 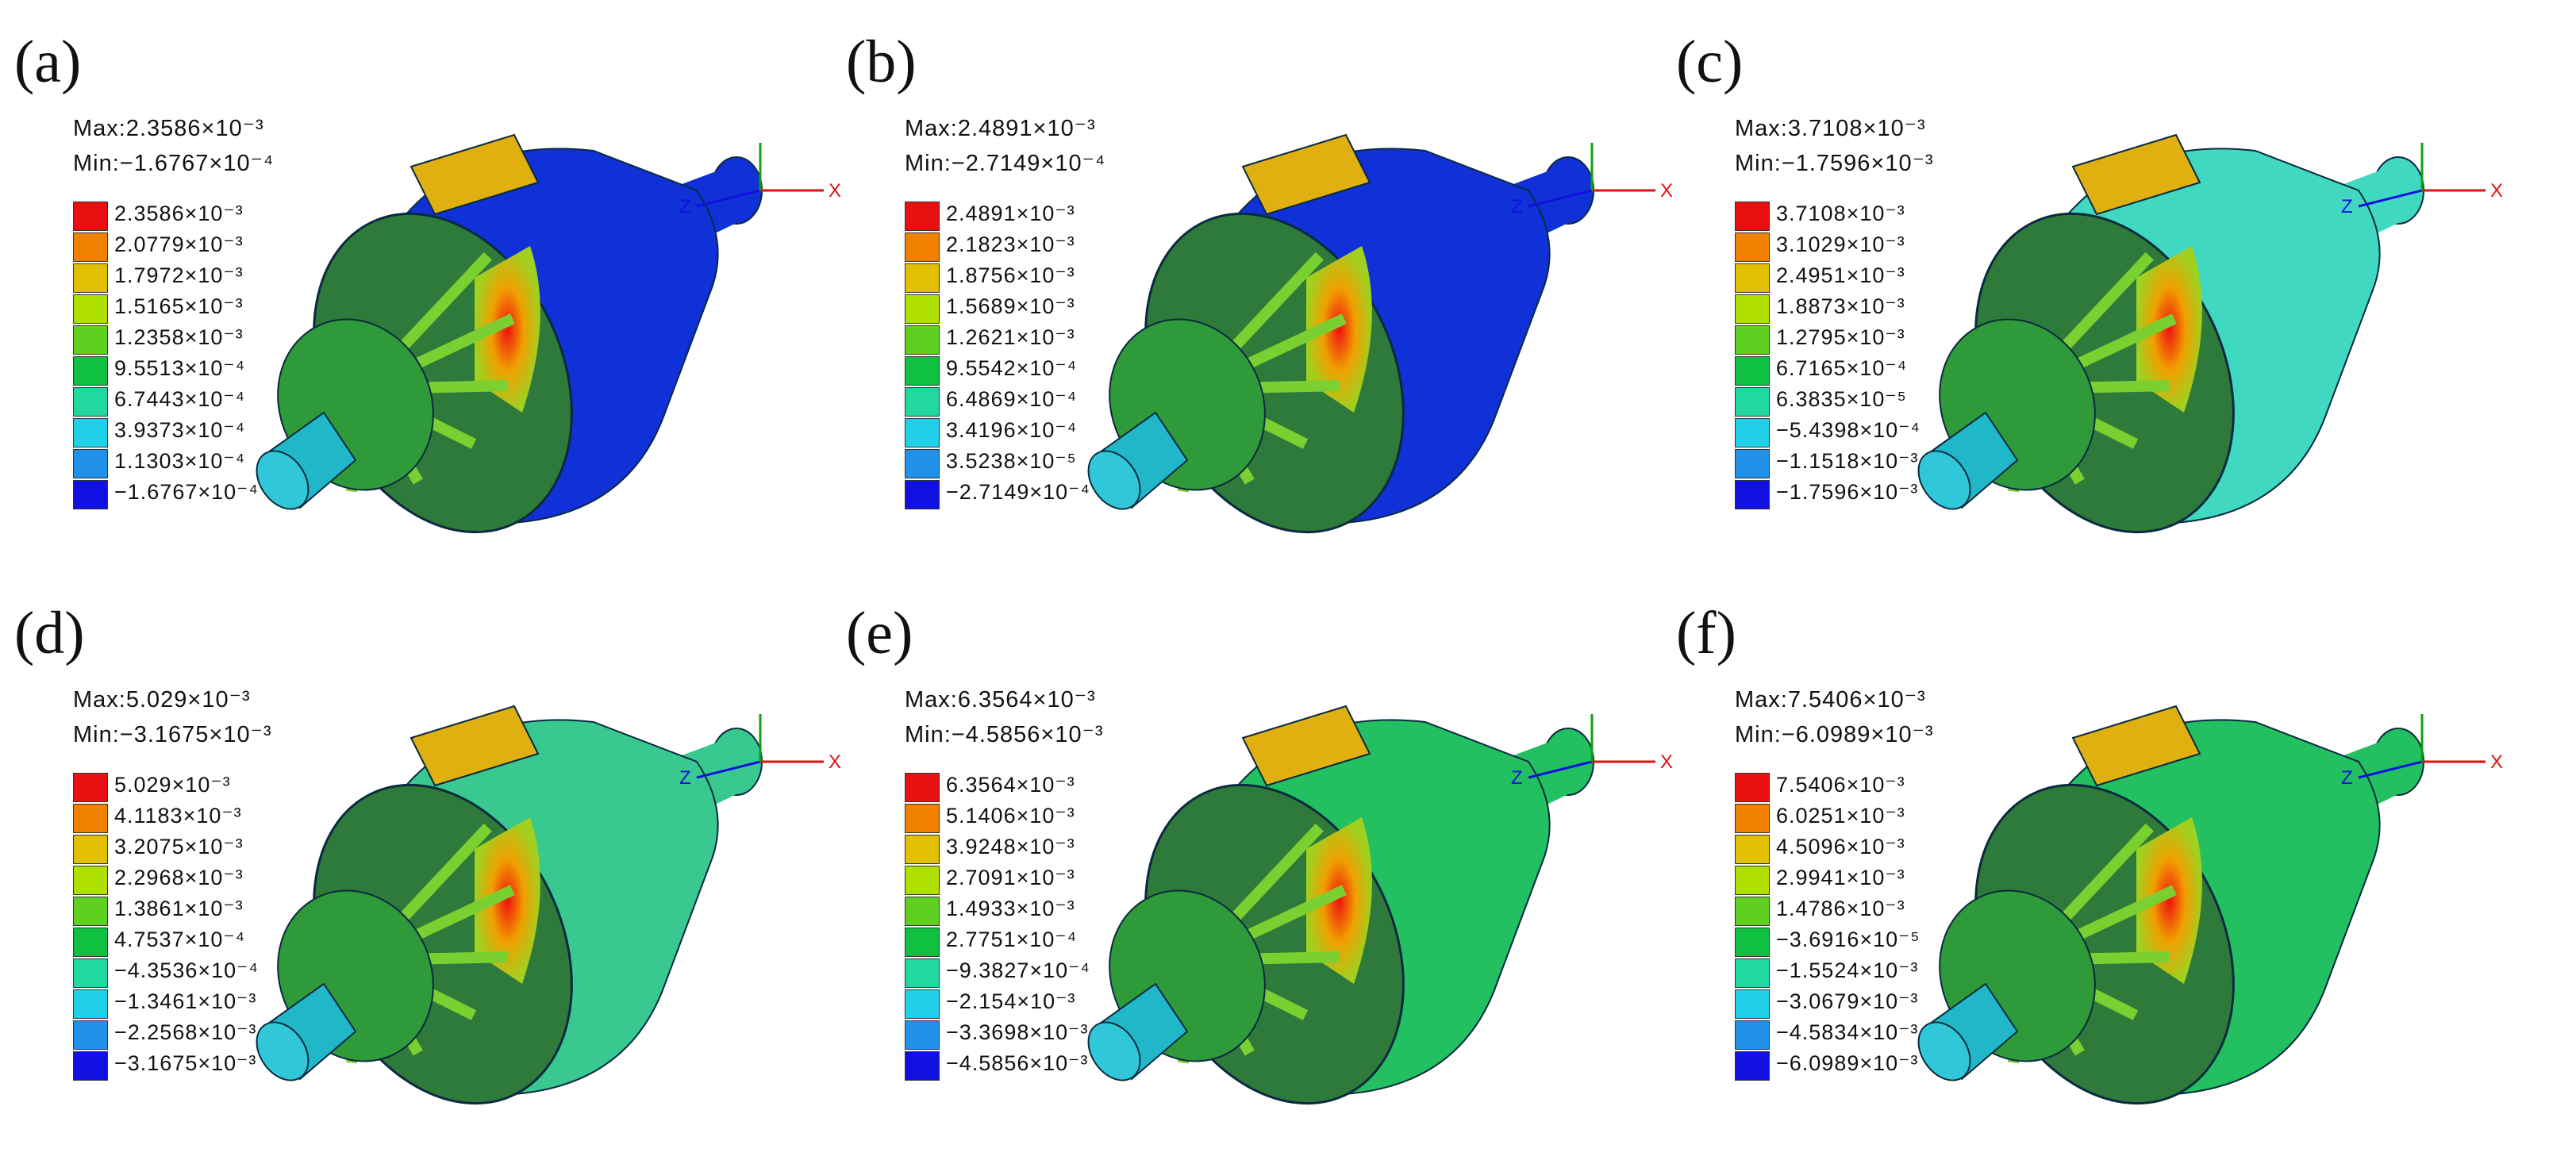 What do you see at coordinates (1010, 306) in the screenshot?
I see `legend-tick-label: 1.5689×10⁻³` at bounding box center [1010, 306].